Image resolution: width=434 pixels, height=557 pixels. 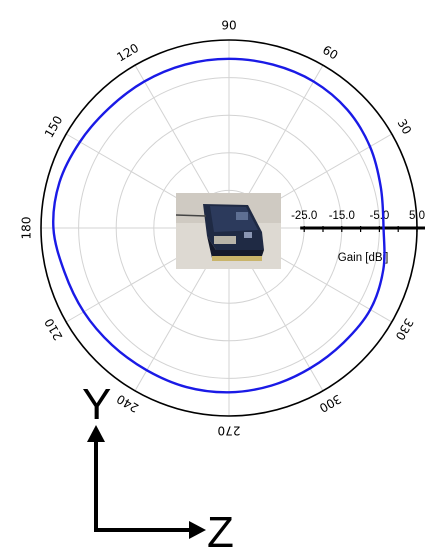 I want to click on angle-tick-label-180: 180, so click(x=27, y=228).